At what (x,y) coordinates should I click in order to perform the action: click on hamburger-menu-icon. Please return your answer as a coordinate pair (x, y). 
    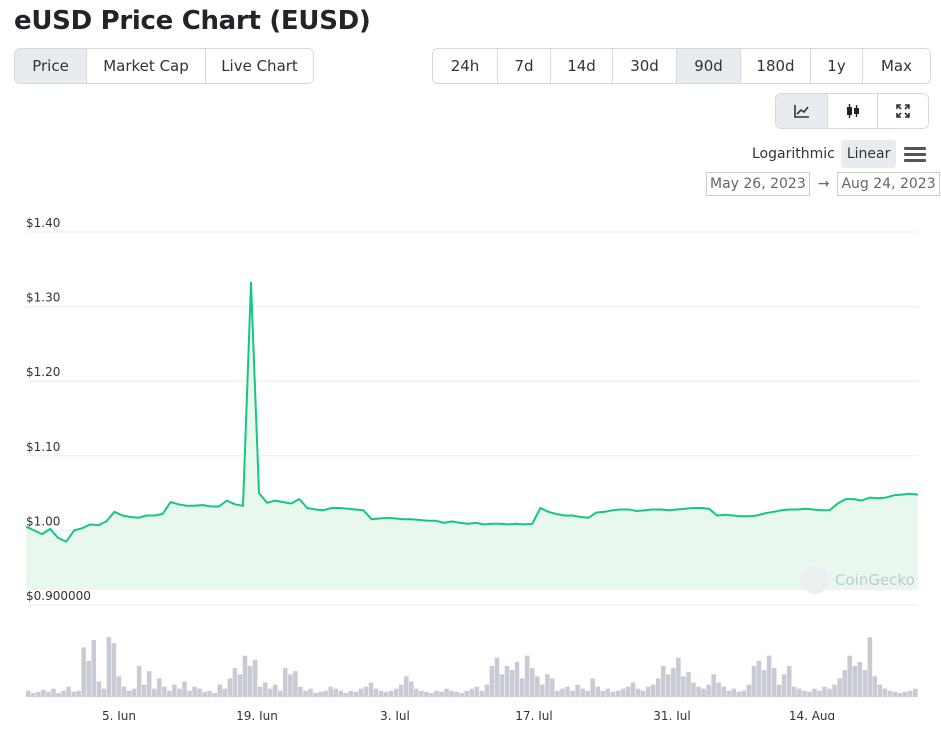
    Looking at the image, I should click on (915, 154).